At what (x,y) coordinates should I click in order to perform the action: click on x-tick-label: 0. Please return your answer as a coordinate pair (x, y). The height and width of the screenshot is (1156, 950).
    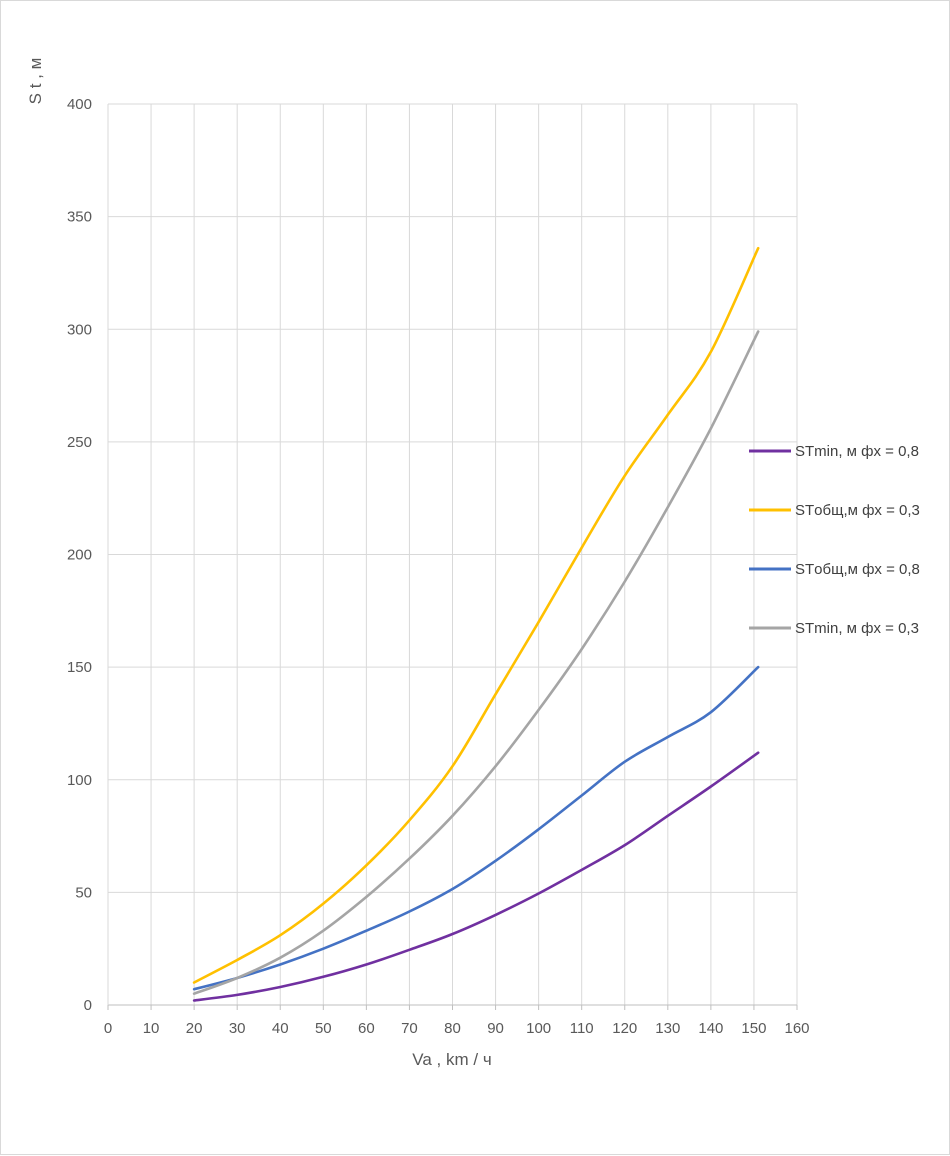
    Looking at the image, I should click on (108, 1028).